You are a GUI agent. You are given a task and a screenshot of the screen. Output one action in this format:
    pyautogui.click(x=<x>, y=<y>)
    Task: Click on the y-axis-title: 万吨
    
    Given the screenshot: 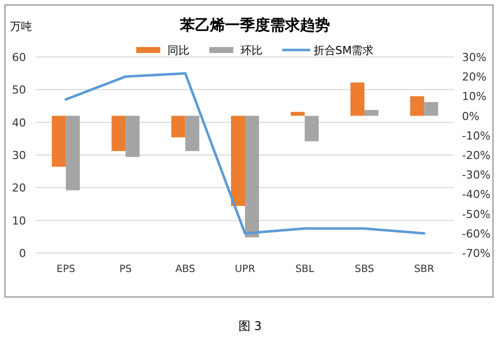 What is the action you would take?
    pyautogui.click(x=21, y=26)
    